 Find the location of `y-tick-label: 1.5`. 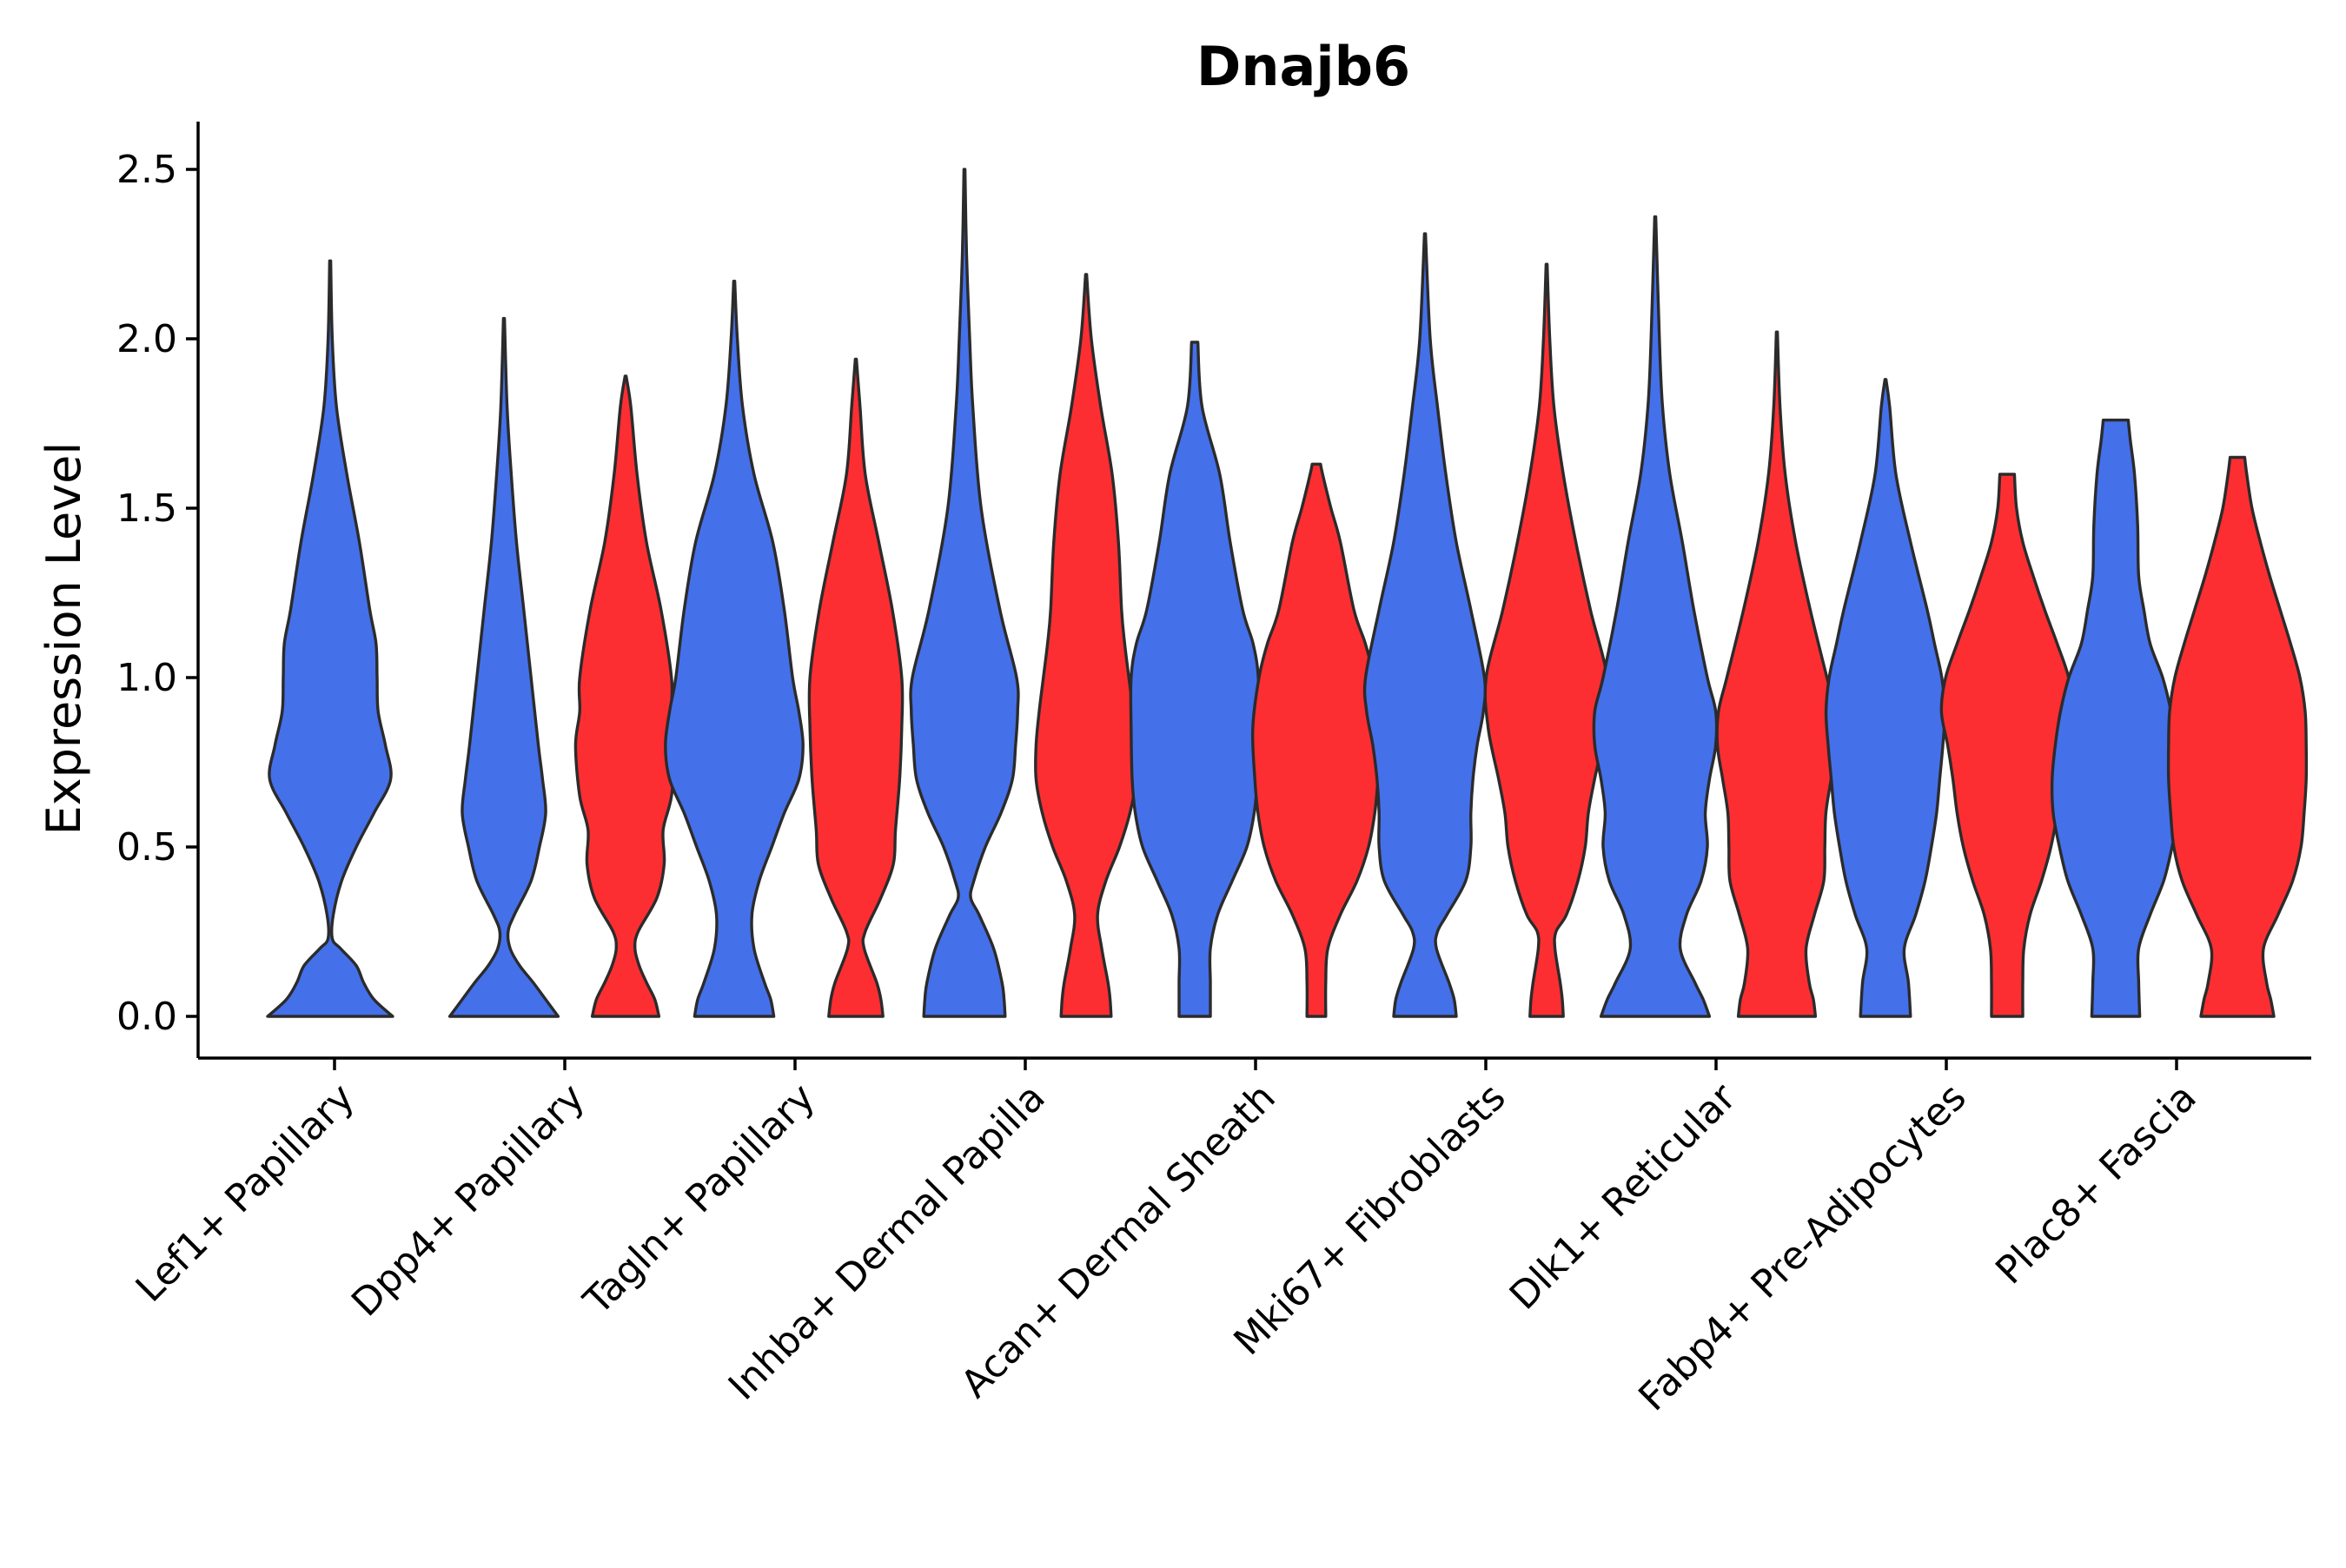

y-tick-label: 1.5 is located at coordinates (146, 508).